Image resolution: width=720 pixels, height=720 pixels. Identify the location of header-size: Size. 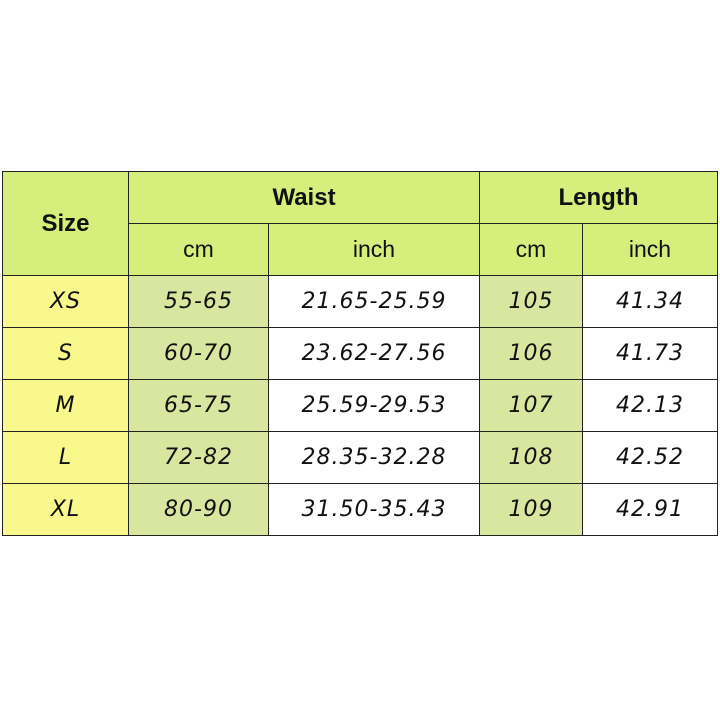
(65, 223).